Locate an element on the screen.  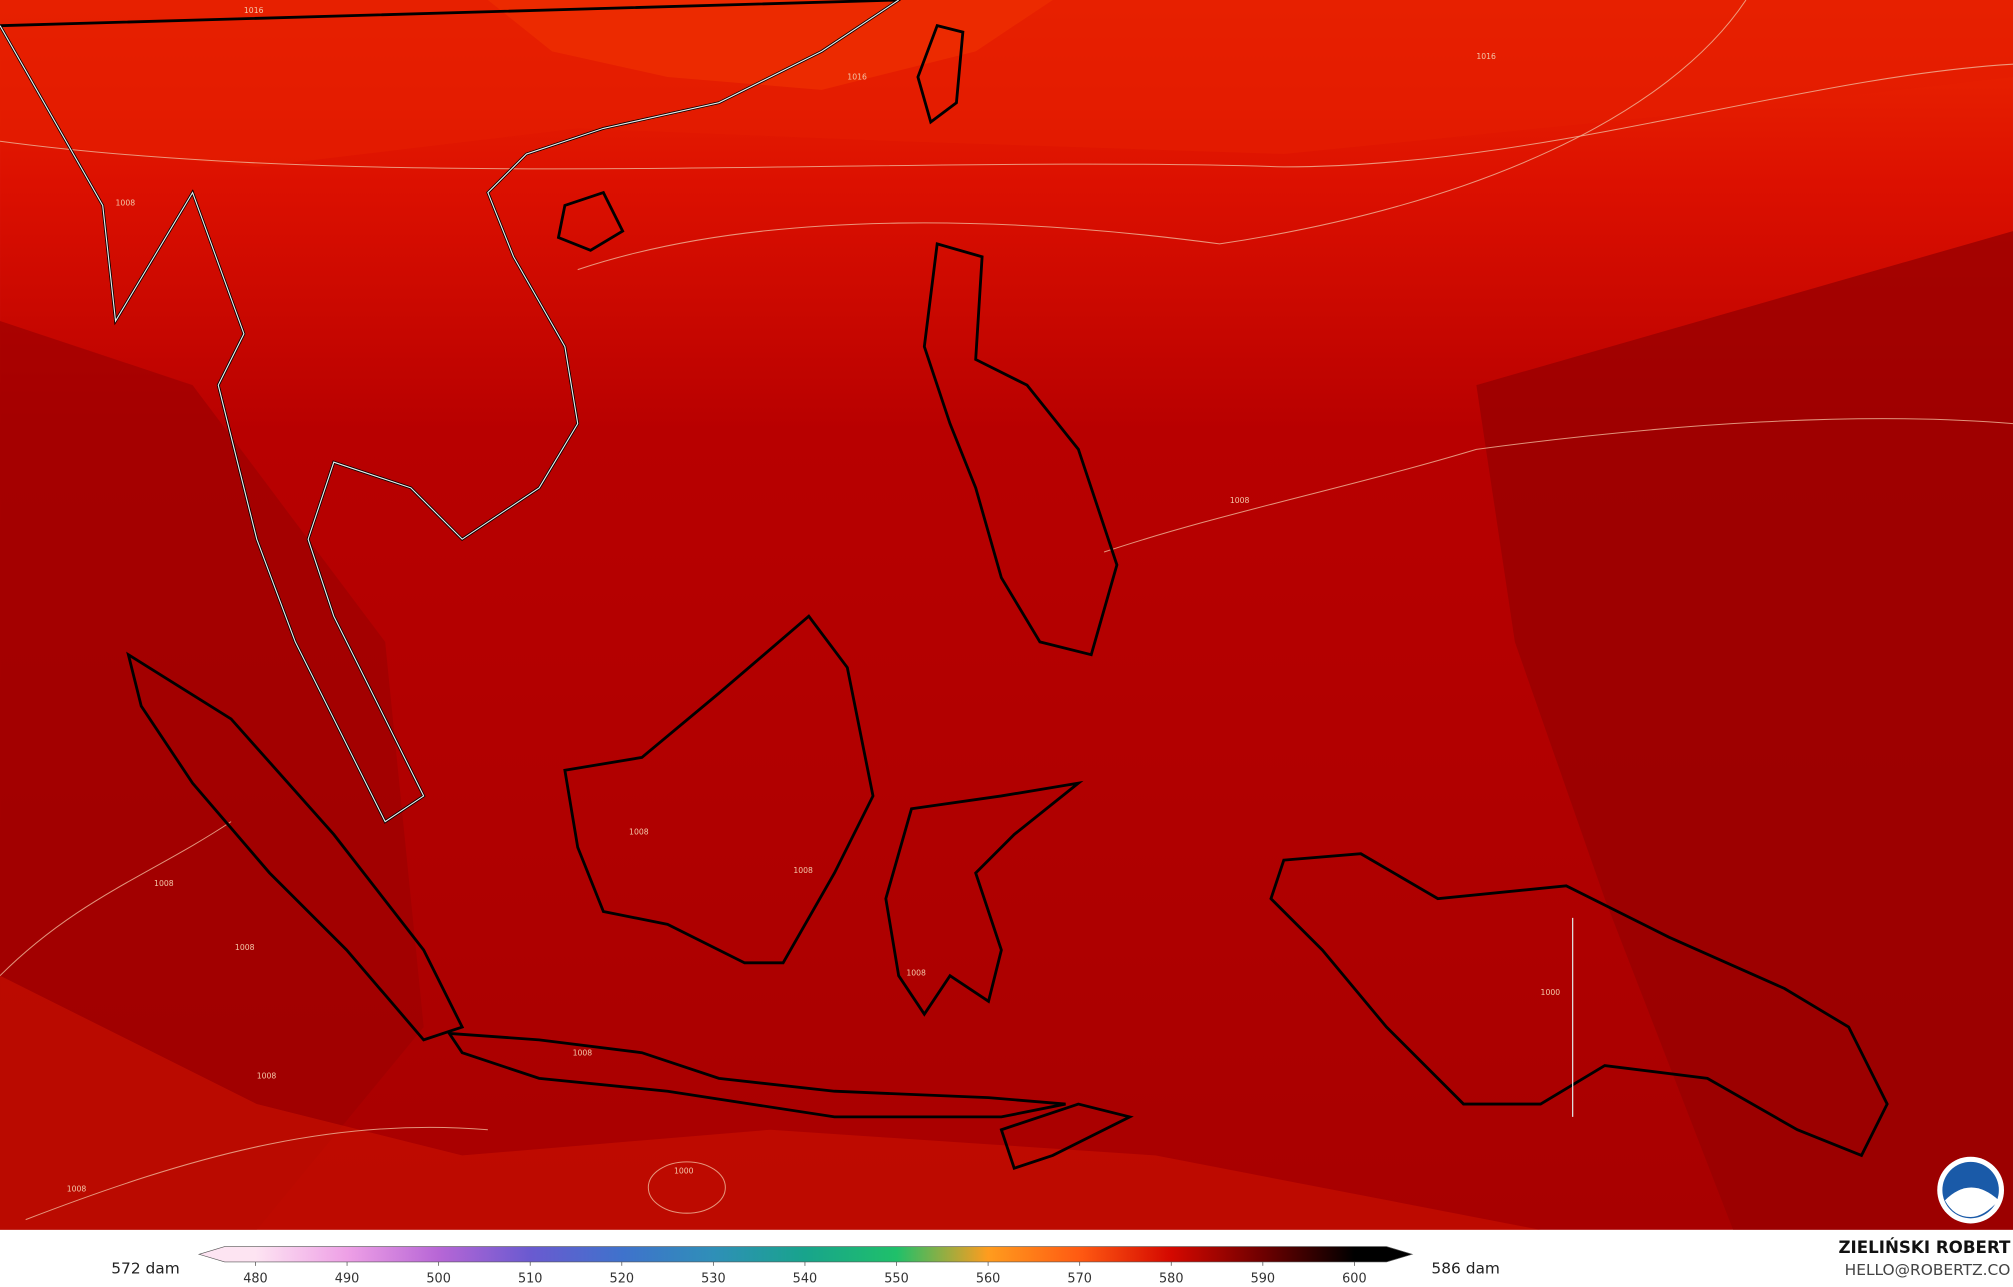
colorbar-tick-label: 540 is located at coordinates (805, 1279).